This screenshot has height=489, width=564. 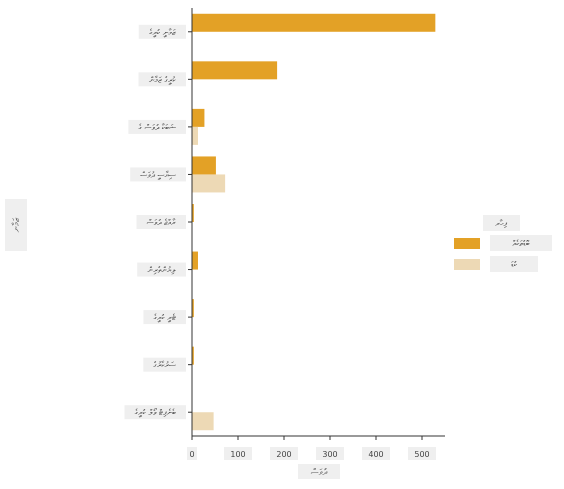 I want to click on y-tick-label: ކުރީގެ ޒަމާން, so click(x=162, y=80).